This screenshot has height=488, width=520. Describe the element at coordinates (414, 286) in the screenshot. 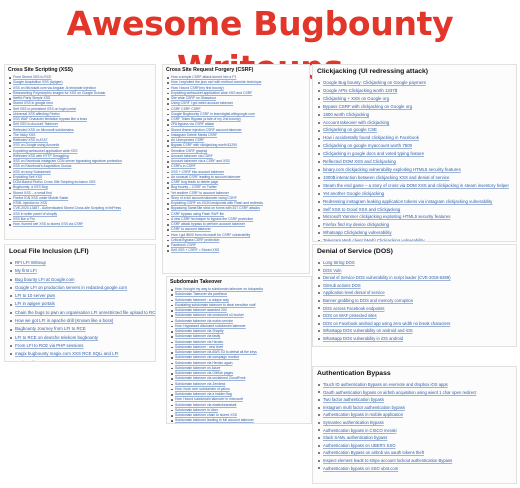

I see `writeup-link: GitHub actions DOS` at that location.